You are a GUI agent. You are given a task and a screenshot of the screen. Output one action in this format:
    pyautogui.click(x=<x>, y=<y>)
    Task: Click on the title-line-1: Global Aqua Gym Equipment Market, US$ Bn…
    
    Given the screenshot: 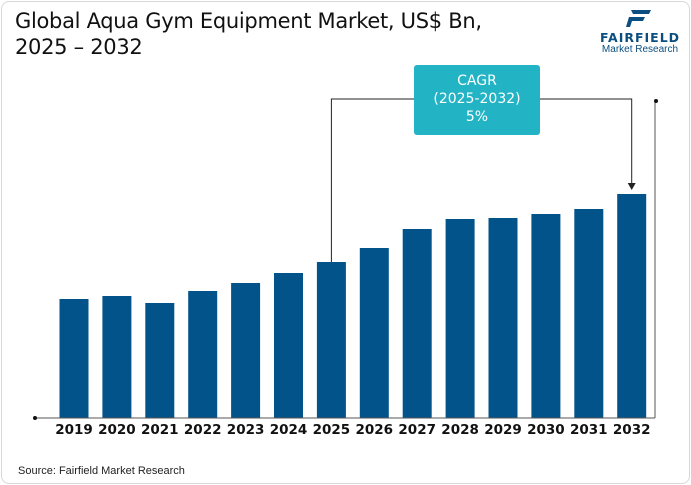 What is the action you would take?
    pyautogui.click(x=248, y=21)
    